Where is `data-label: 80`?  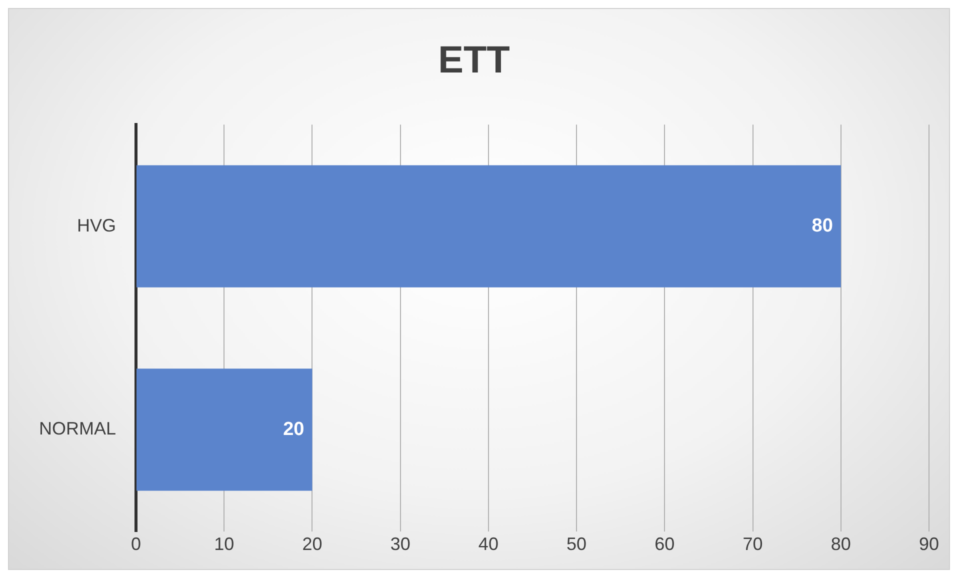
data-label: 80 is located at coordinates (822, 226).